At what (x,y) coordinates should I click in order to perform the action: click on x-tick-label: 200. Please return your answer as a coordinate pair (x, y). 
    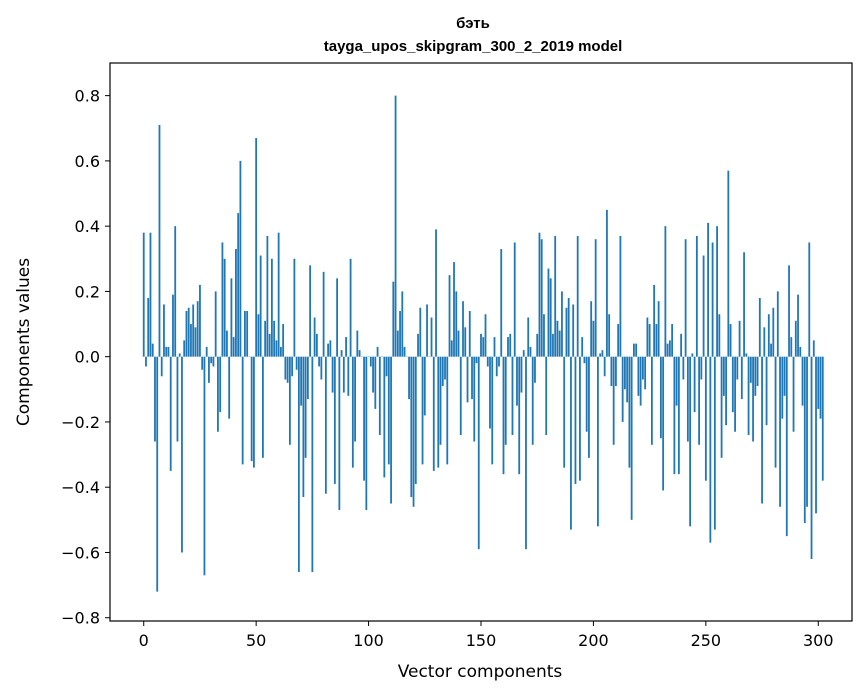
    Looking at the image, I should click on (593, 640).